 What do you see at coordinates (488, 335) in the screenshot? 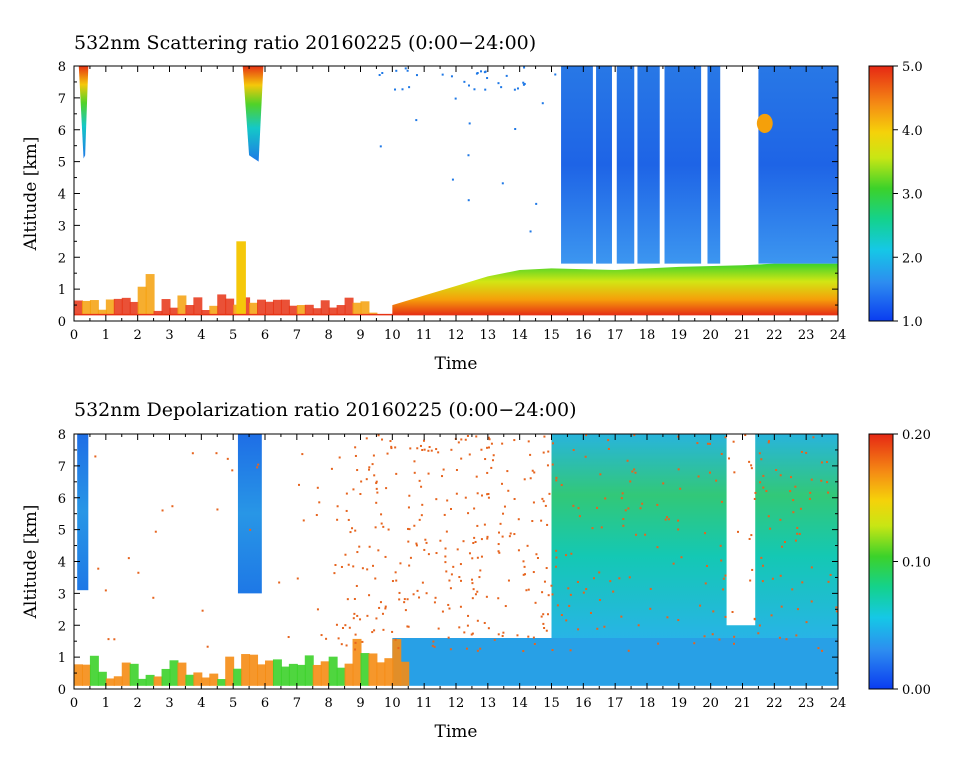
I see `x-tick-label: 13` at bounding box center [488, 335].